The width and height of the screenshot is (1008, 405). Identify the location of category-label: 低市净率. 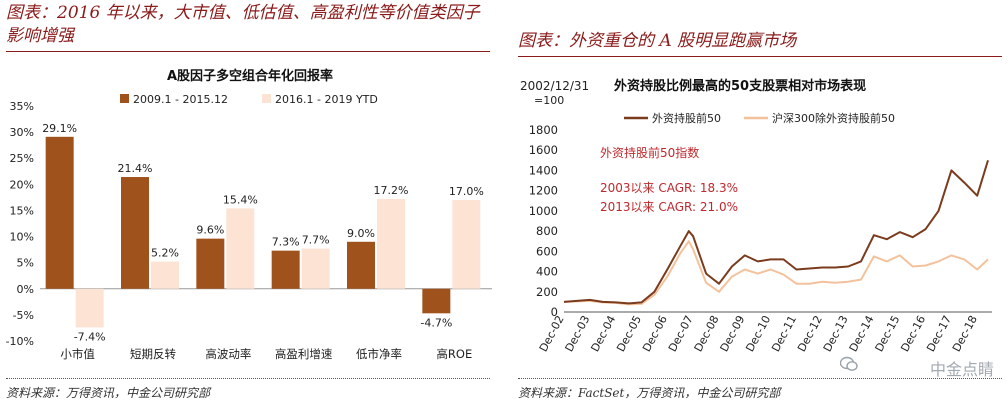
(379, 354).